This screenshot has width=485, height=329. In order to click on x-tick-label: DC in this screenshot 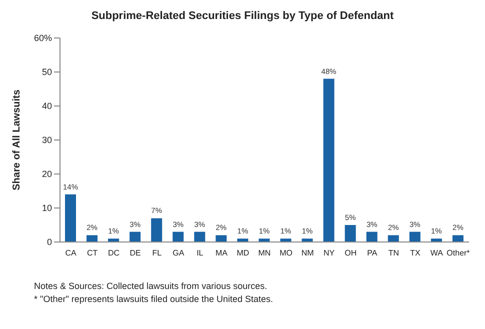, I will do `click(114, 253)`.